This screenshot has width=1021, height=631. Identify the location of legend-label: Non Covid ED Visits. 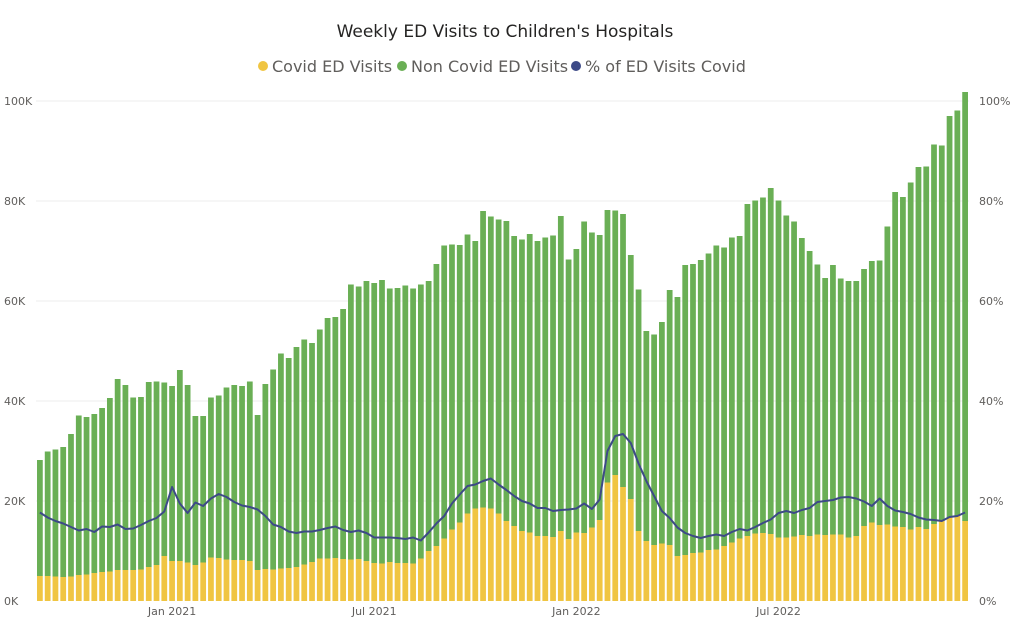
(489, 66).